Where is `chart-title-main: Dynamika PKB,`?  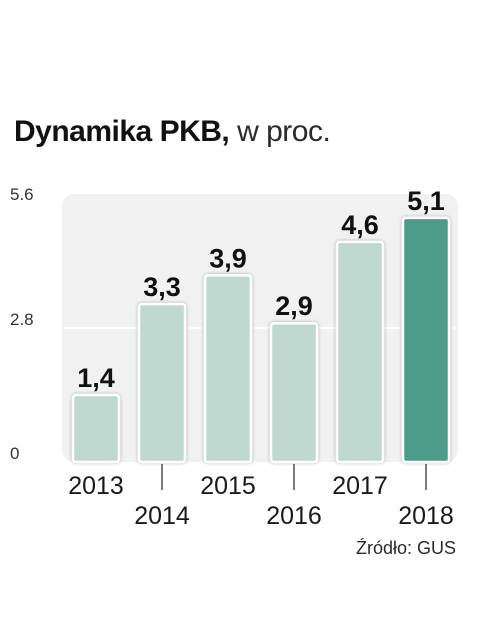 chart-title-main: Dynamika PKB, is located at coordinates (122, 131).